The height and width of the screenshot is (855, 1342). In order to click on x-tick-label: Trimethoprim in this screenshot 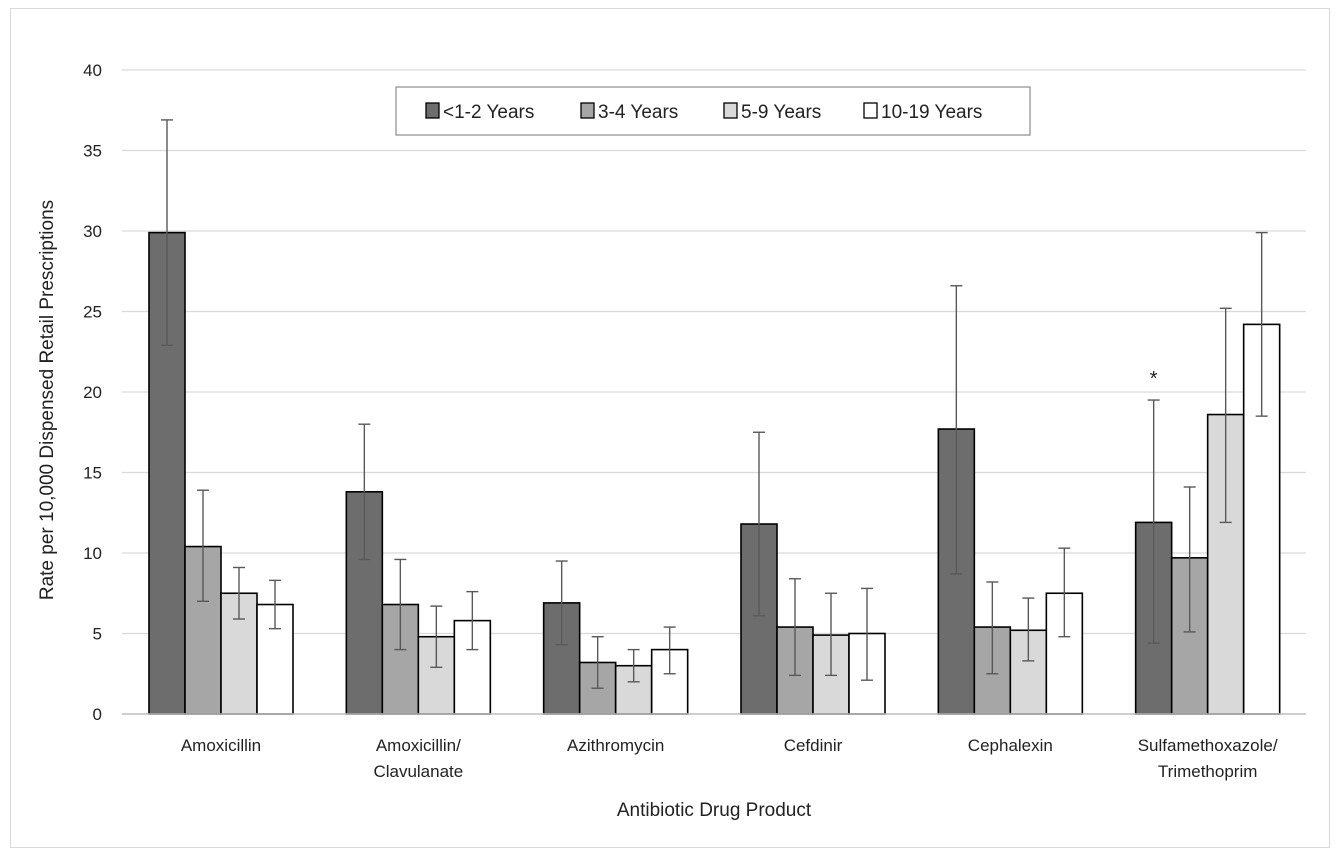, I will do `click(1208, 771)`.